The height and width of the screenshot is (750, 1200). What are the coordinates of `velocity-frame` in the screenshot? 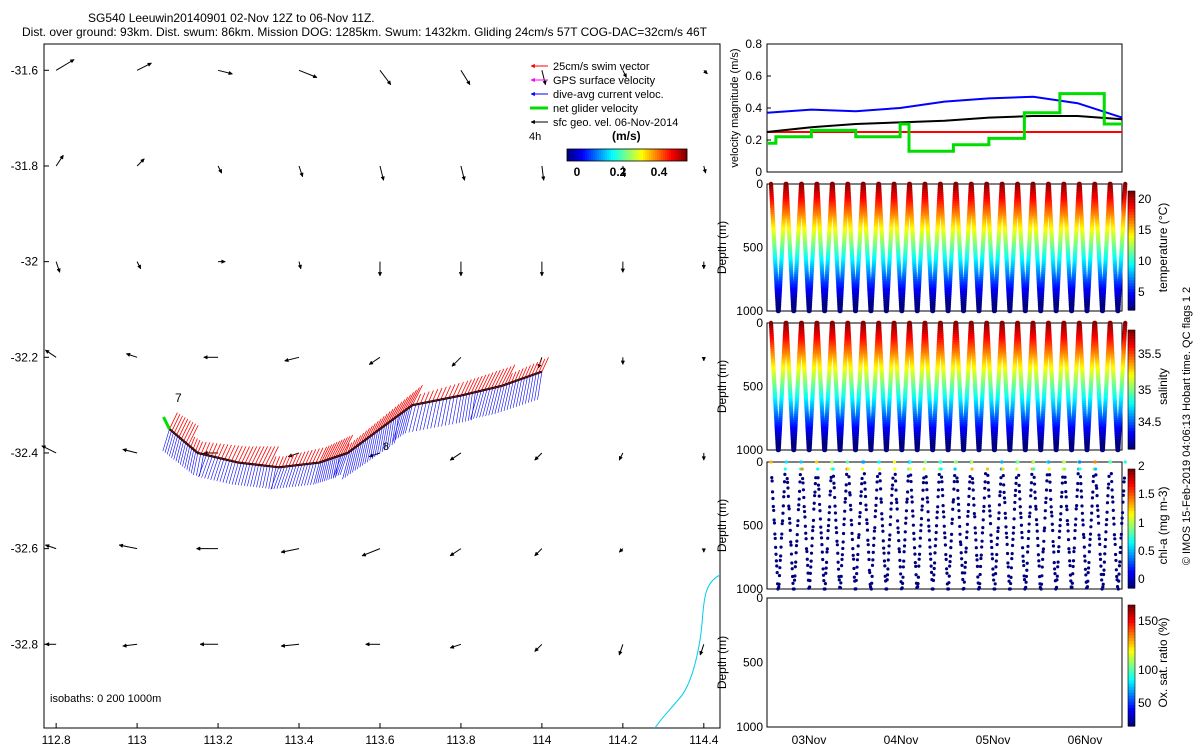 It's located at (944, 108).